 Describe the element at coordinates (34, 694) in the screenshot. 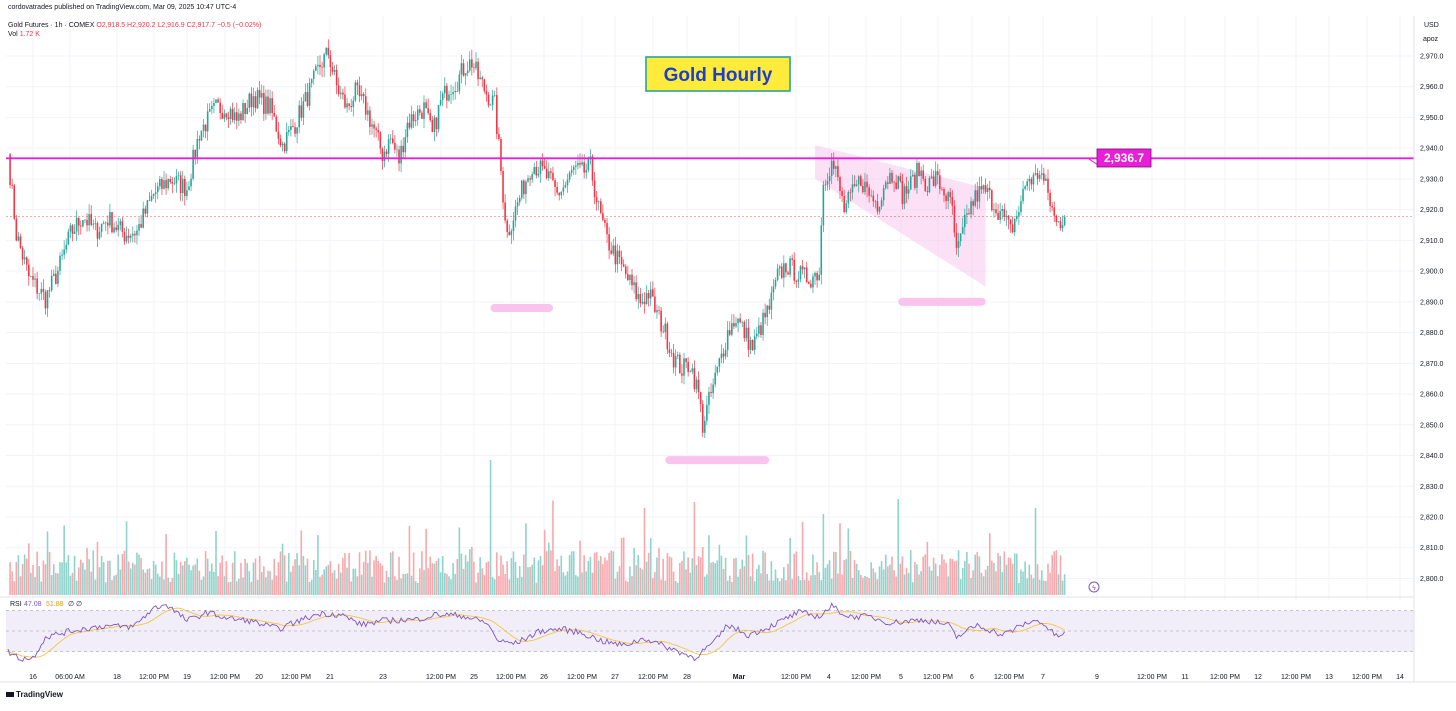

I see `tradingview-logo: TradingView` at that location.